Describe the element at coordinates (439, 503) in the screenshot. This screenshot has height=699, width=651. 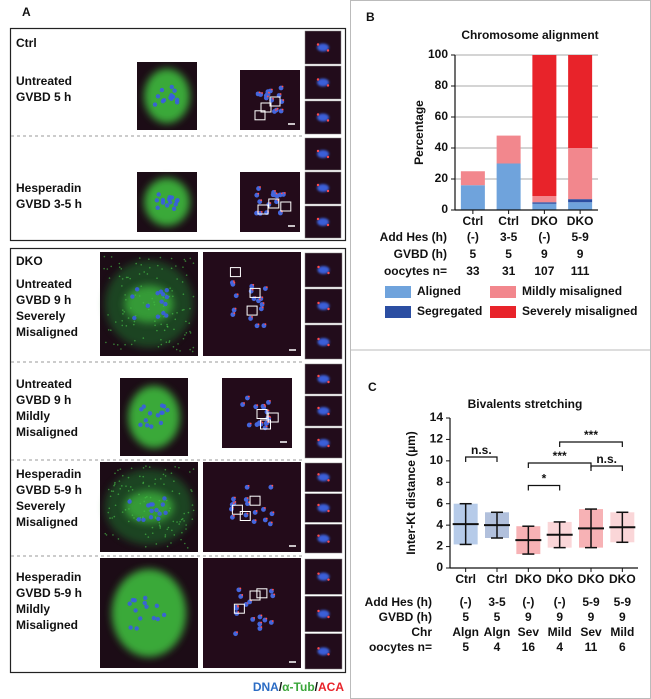
I see `y-tick-label: 6` at that location.